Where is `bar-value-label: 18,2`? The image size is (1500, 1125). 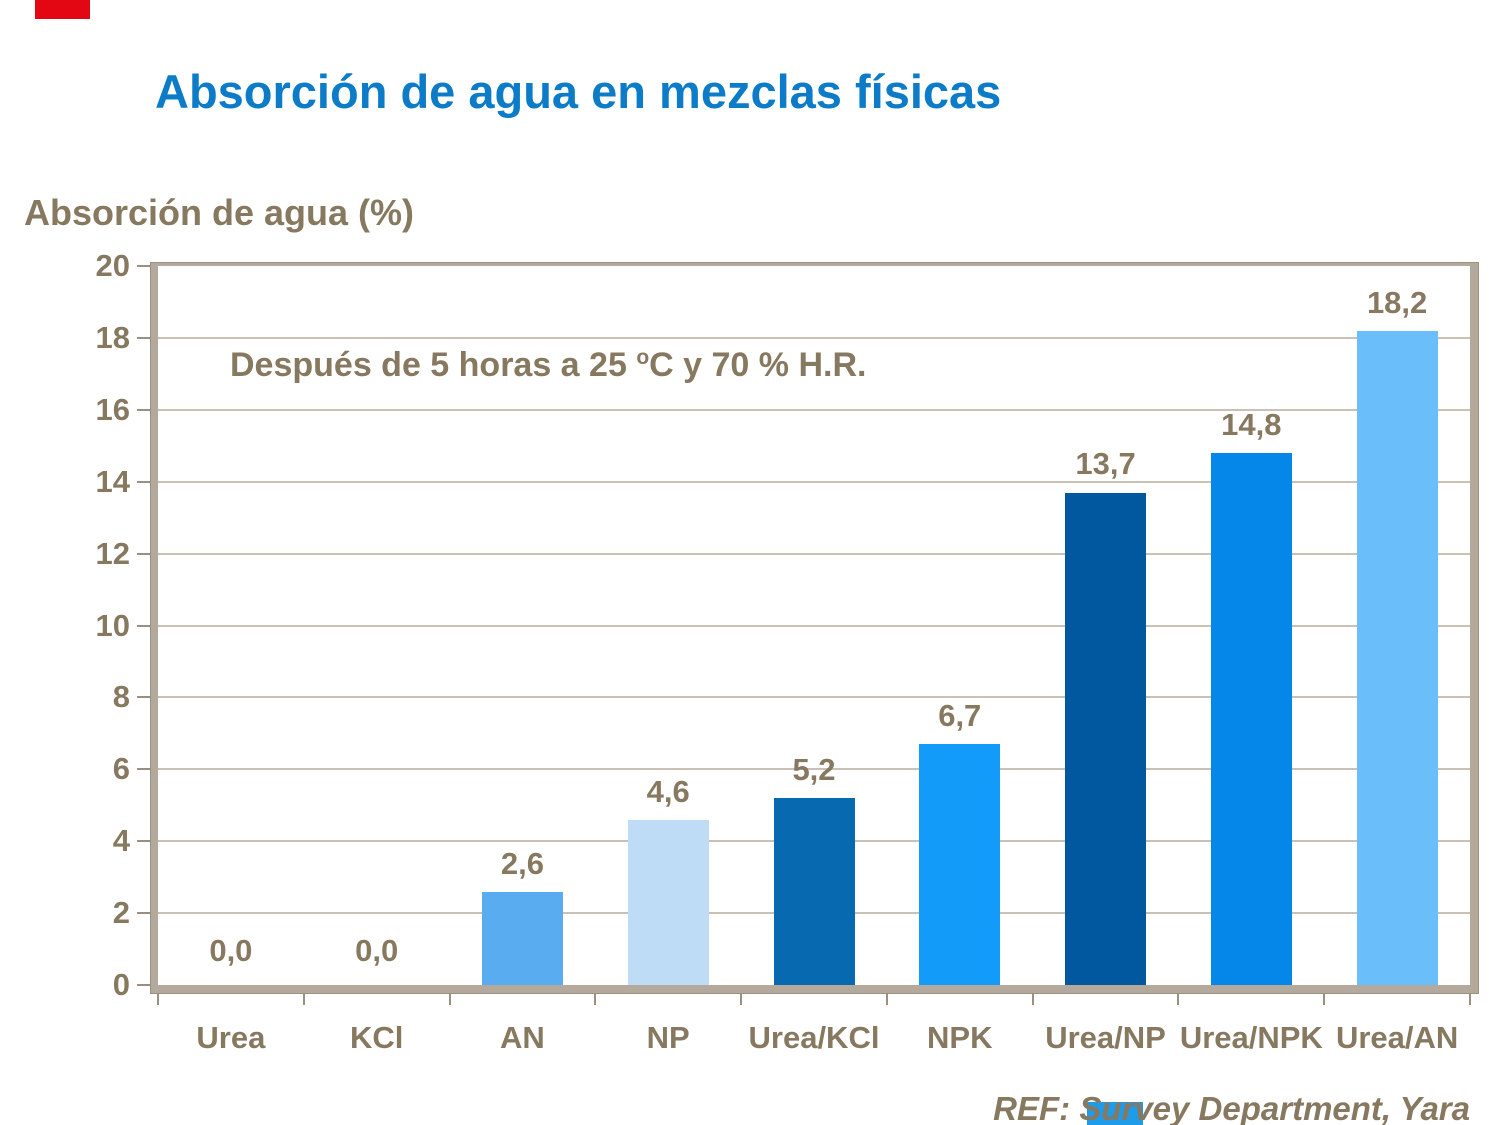
bar-value-label: 18,2 is located at coordinates (1397, 302).